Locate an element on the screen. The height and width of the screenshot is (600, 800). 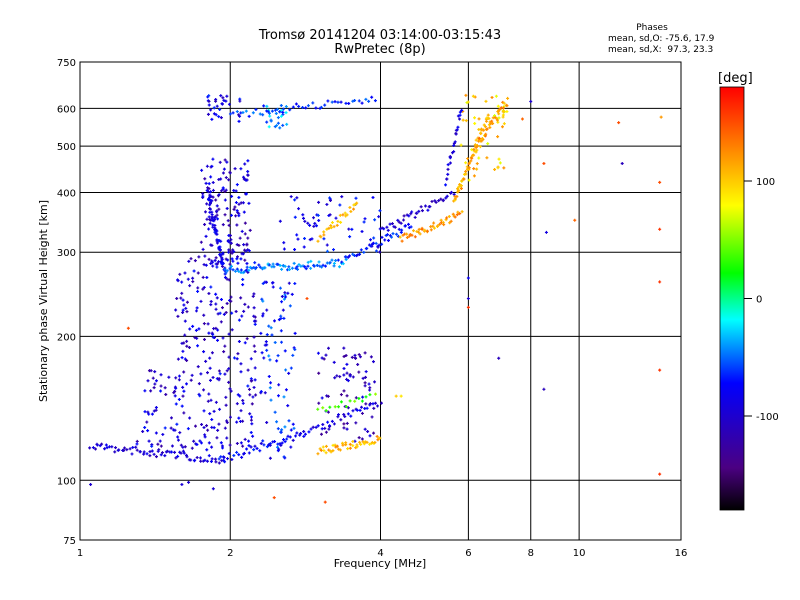
colorbar-label: [deg] is located at coordinates (735, 78).